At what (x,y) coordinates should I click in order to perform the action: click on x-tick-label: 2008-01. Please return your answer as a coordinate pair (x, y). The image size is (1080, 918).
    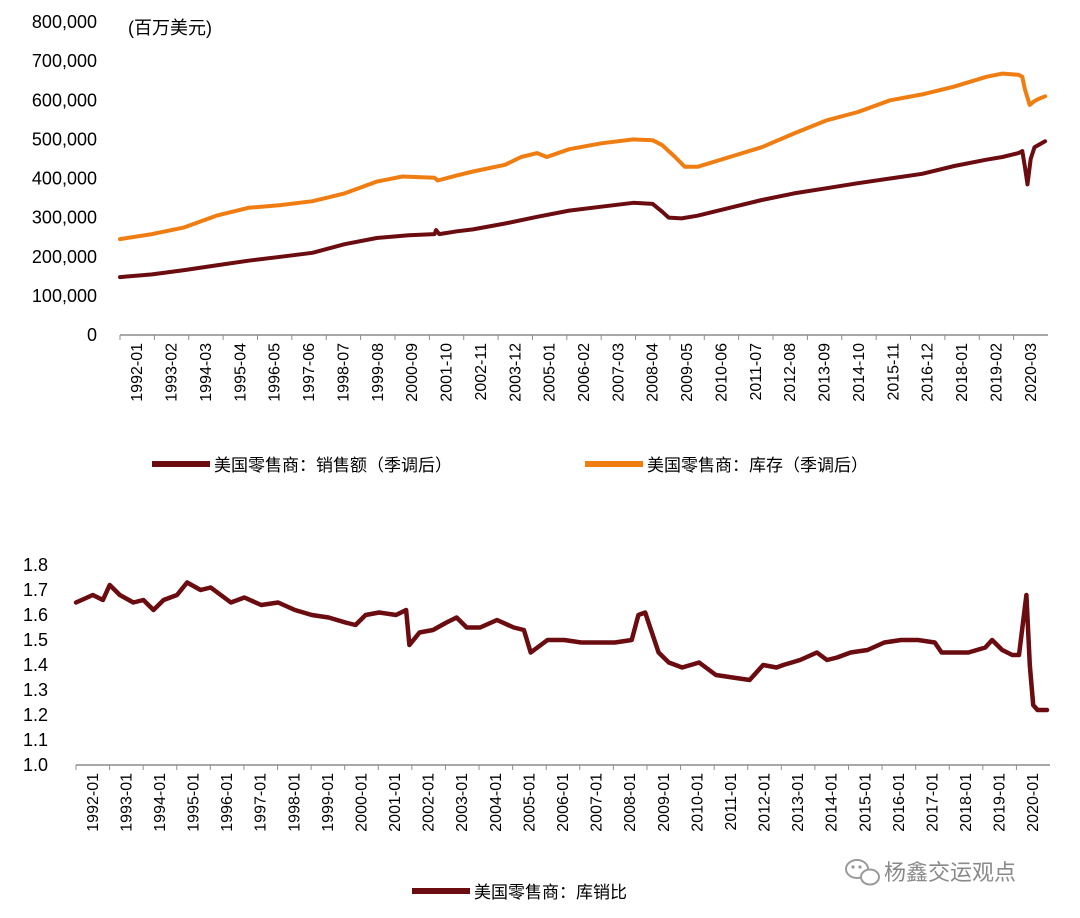
    Looking at the image, I should click on (630, 802).